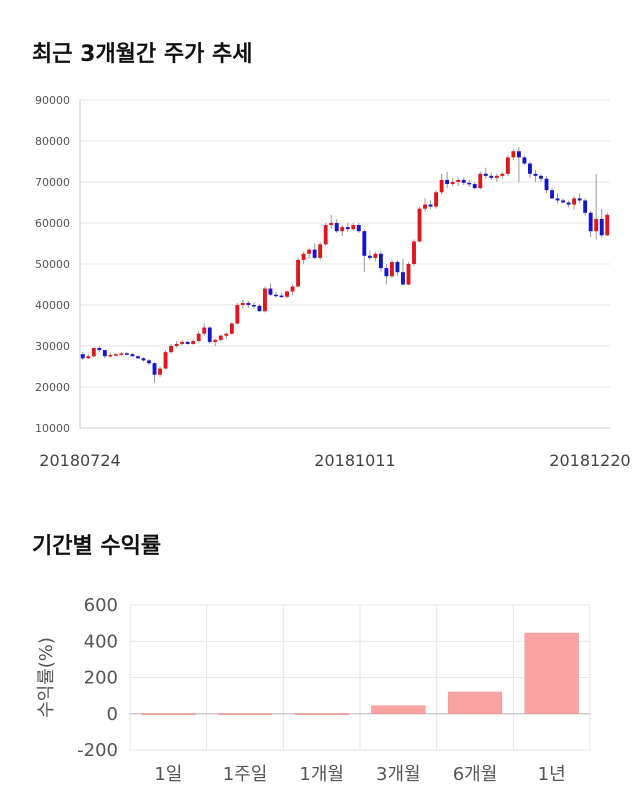 The height and width of the screenshot is (810, 640). I want to click on y-tick-label: 30000, so click(52, 346).